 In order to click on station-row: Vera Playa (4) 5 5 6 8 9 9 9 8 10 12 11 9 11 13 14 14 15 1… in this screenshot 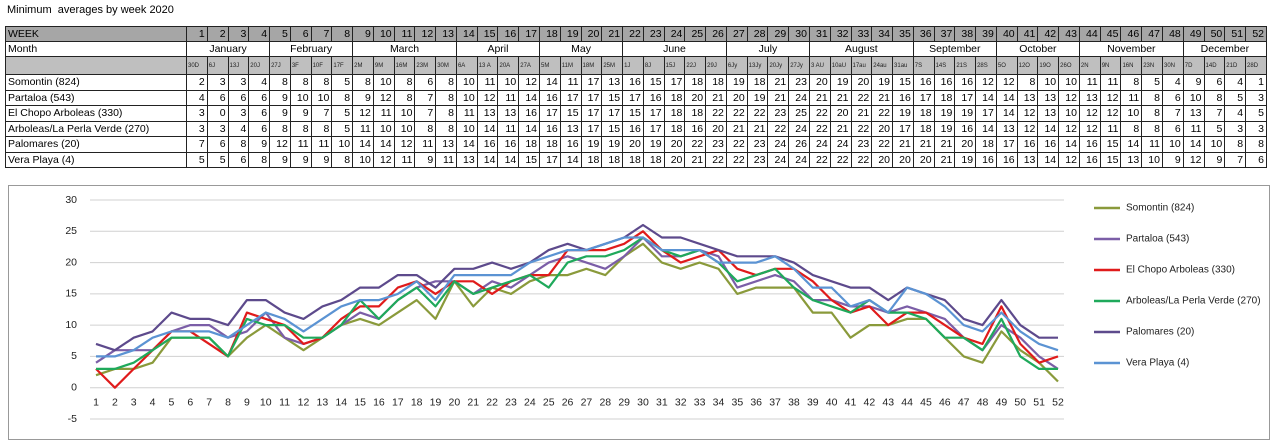, I will do `click(636, 159)`.